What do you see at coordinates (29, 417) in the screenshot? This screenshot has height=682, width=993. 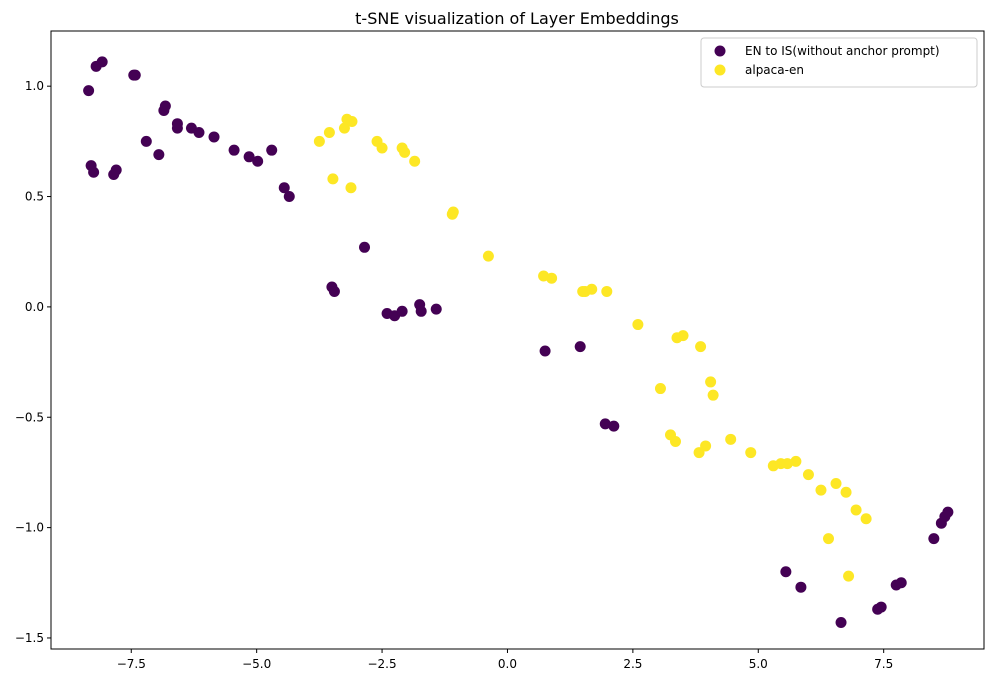 I see `y-tick-label: −0.5` at bounding box center [29, 417].